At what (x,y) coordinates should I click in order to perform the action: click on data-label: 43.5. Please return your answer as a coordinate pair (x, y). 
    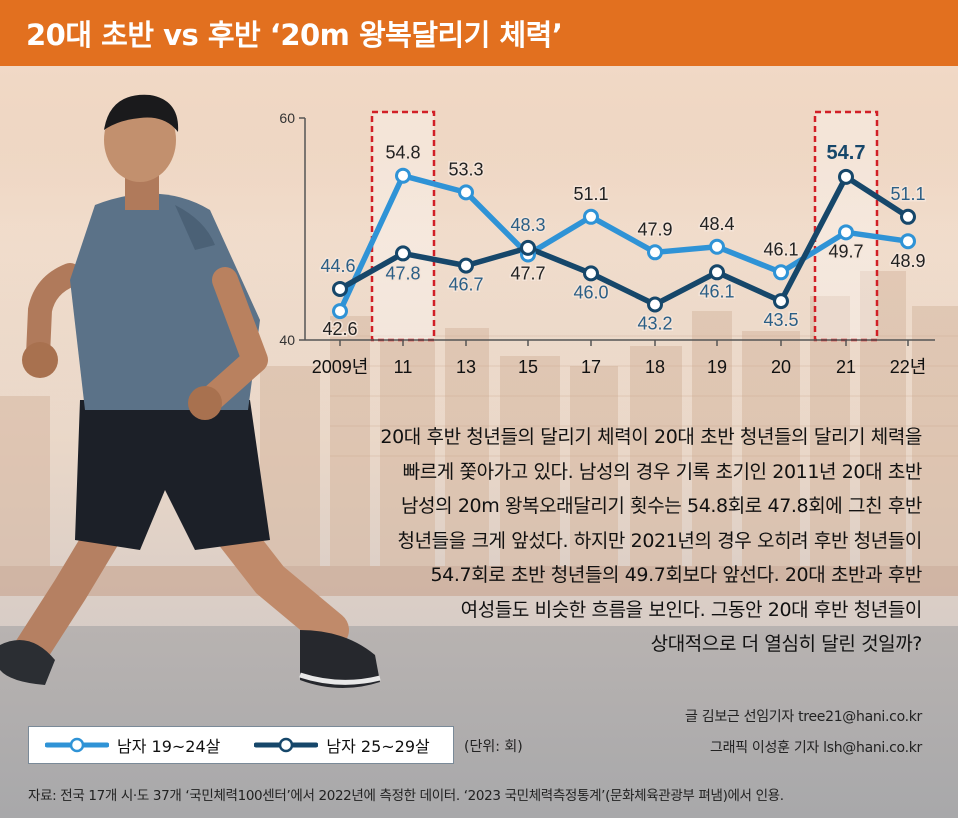
    Looking at the image, I should click on (780, 320).